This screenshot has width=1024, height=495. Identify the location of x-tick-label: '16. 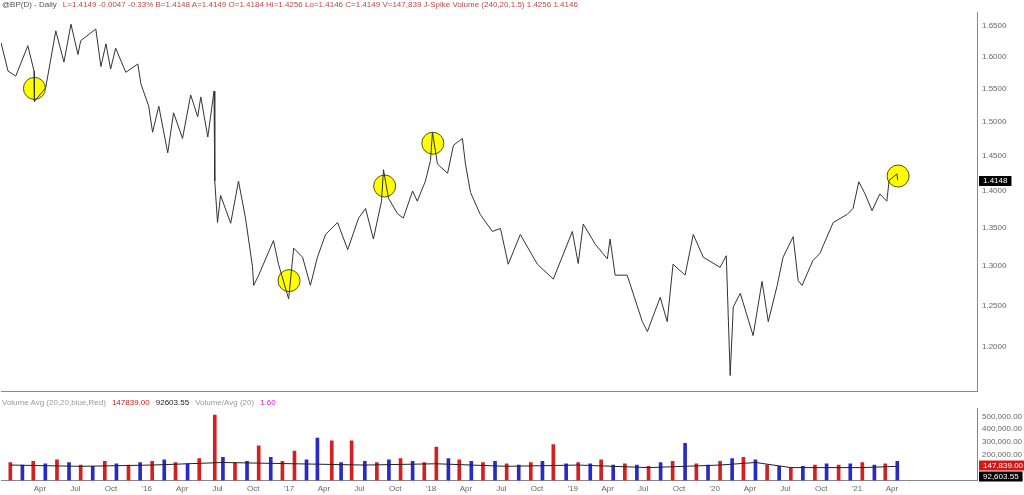
(147, 489).